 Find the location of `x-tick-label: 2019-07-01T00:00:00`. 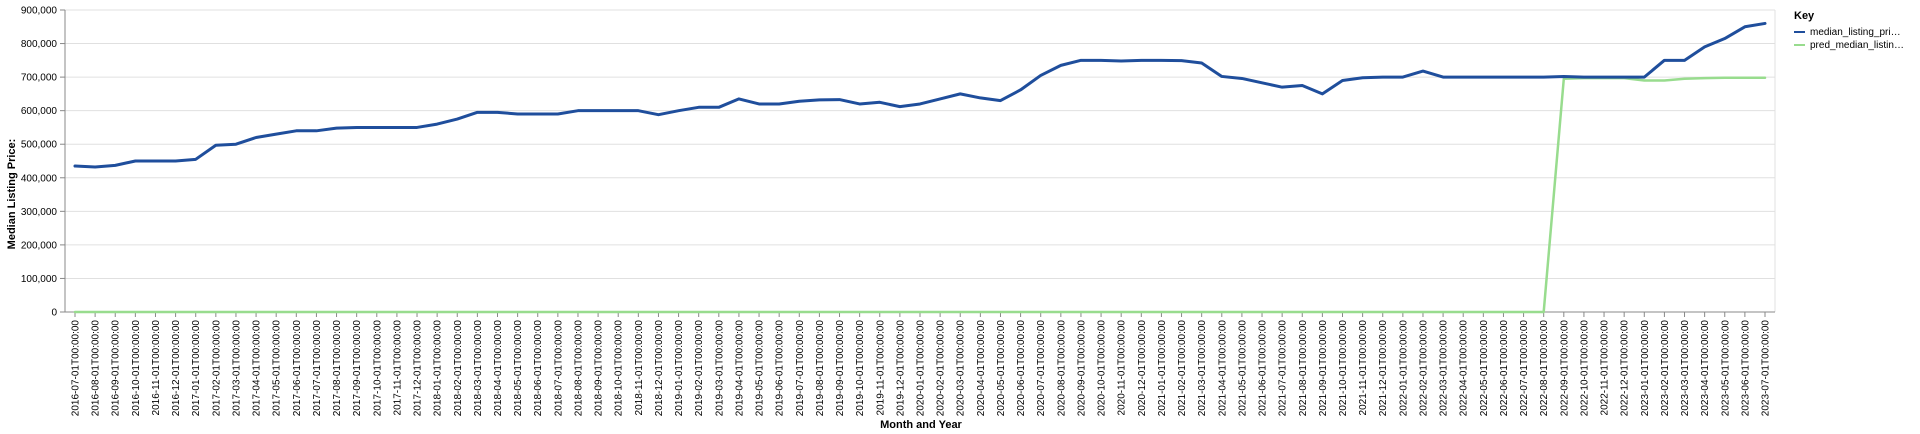

x-tick-label: 2019-07-01T00:00:00 is located at coordinates (800, 368).